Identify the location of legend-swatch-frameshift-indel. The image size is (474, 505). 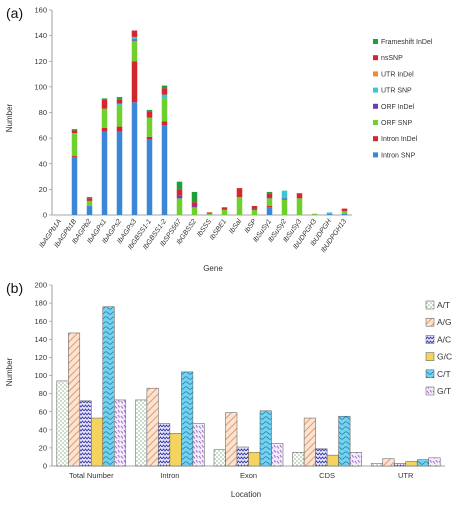
(375, 41).